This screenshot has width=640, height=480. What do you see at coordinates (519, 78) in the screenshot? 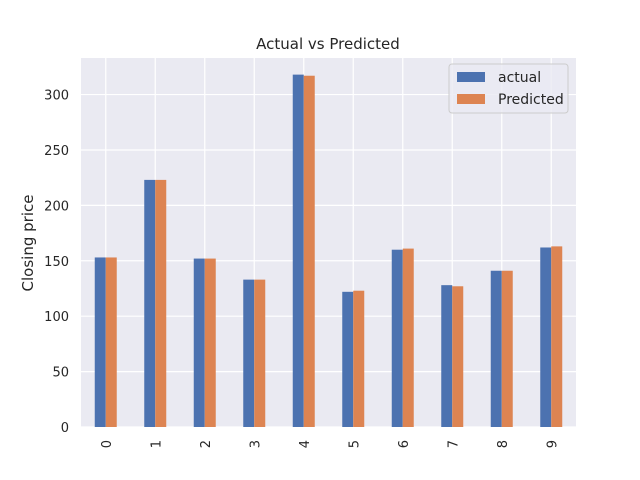
I see `legend-label: actual` at bounding box center [519, 78].